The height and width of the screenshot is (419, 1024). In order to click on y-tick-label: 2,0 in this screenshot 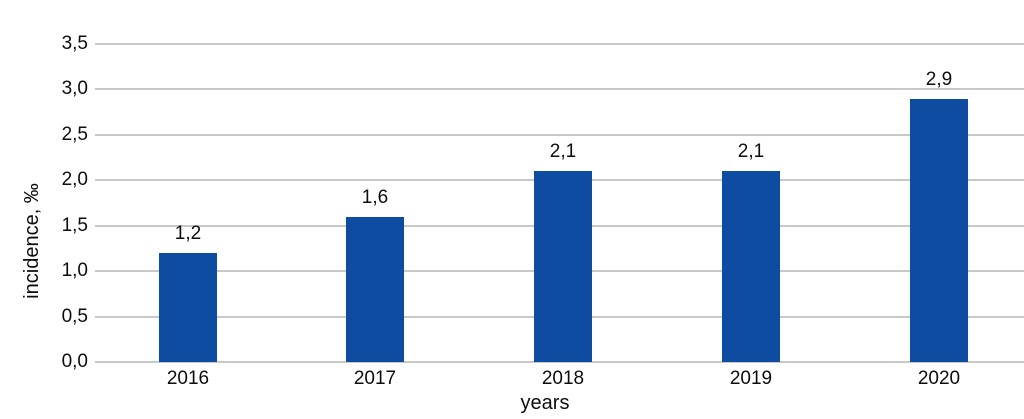, I will do `click(74, 179)`.